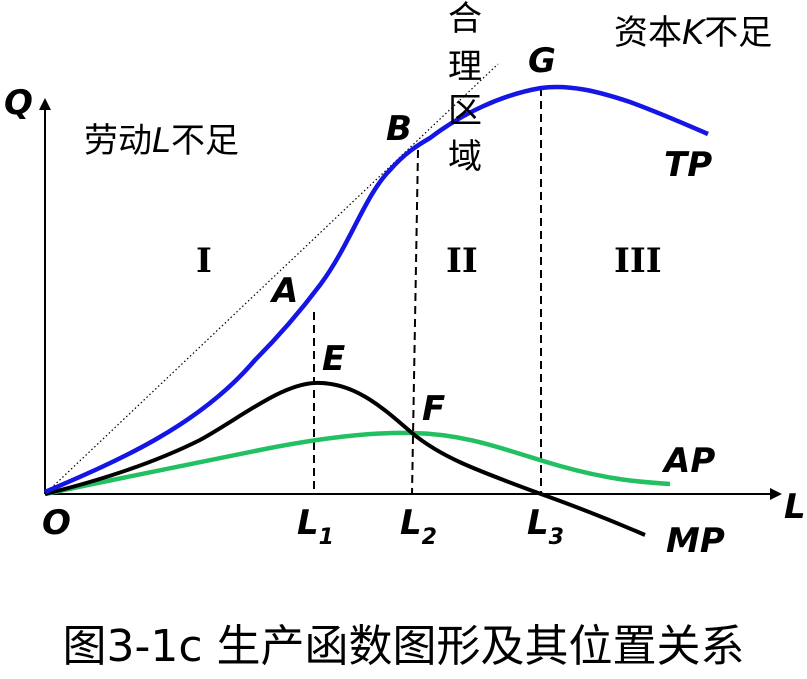 The width and height of the screenshot is (807, 679). Describe the element at coordinates (18, 103) in the screenshot. I see `y-axis-label: Q` at that location.